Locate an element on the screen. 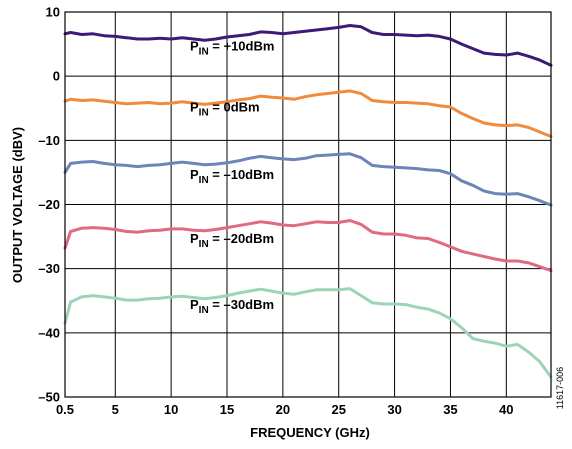  y-axis-title: OUTPUT VOLTAGE (dBV) is located at coordinates (17, 205).